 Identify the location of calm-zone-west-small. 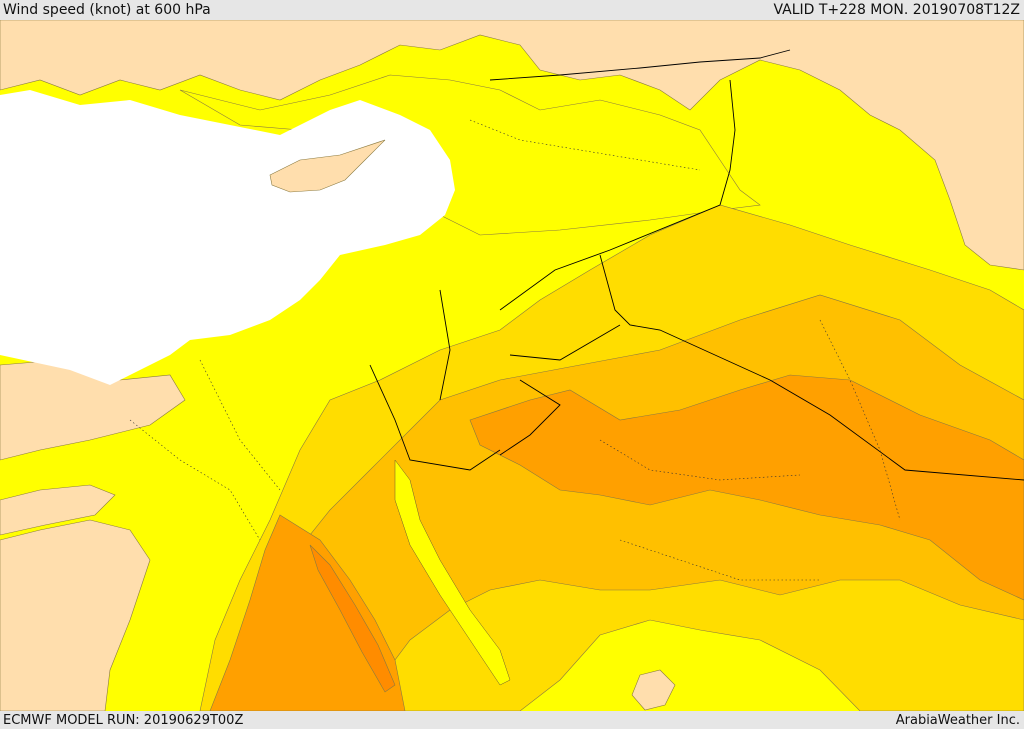
(58, 510).